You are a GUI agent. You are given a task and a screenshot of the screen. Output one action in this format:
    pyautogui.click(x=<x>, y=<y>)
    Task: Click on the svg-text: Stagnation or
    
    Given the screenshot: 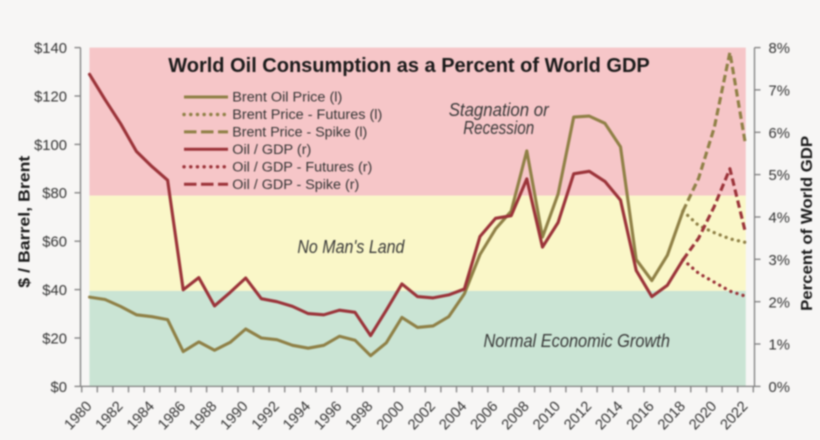 What is the action you would take?
    pyautogui.click(x=499, y=110)
    